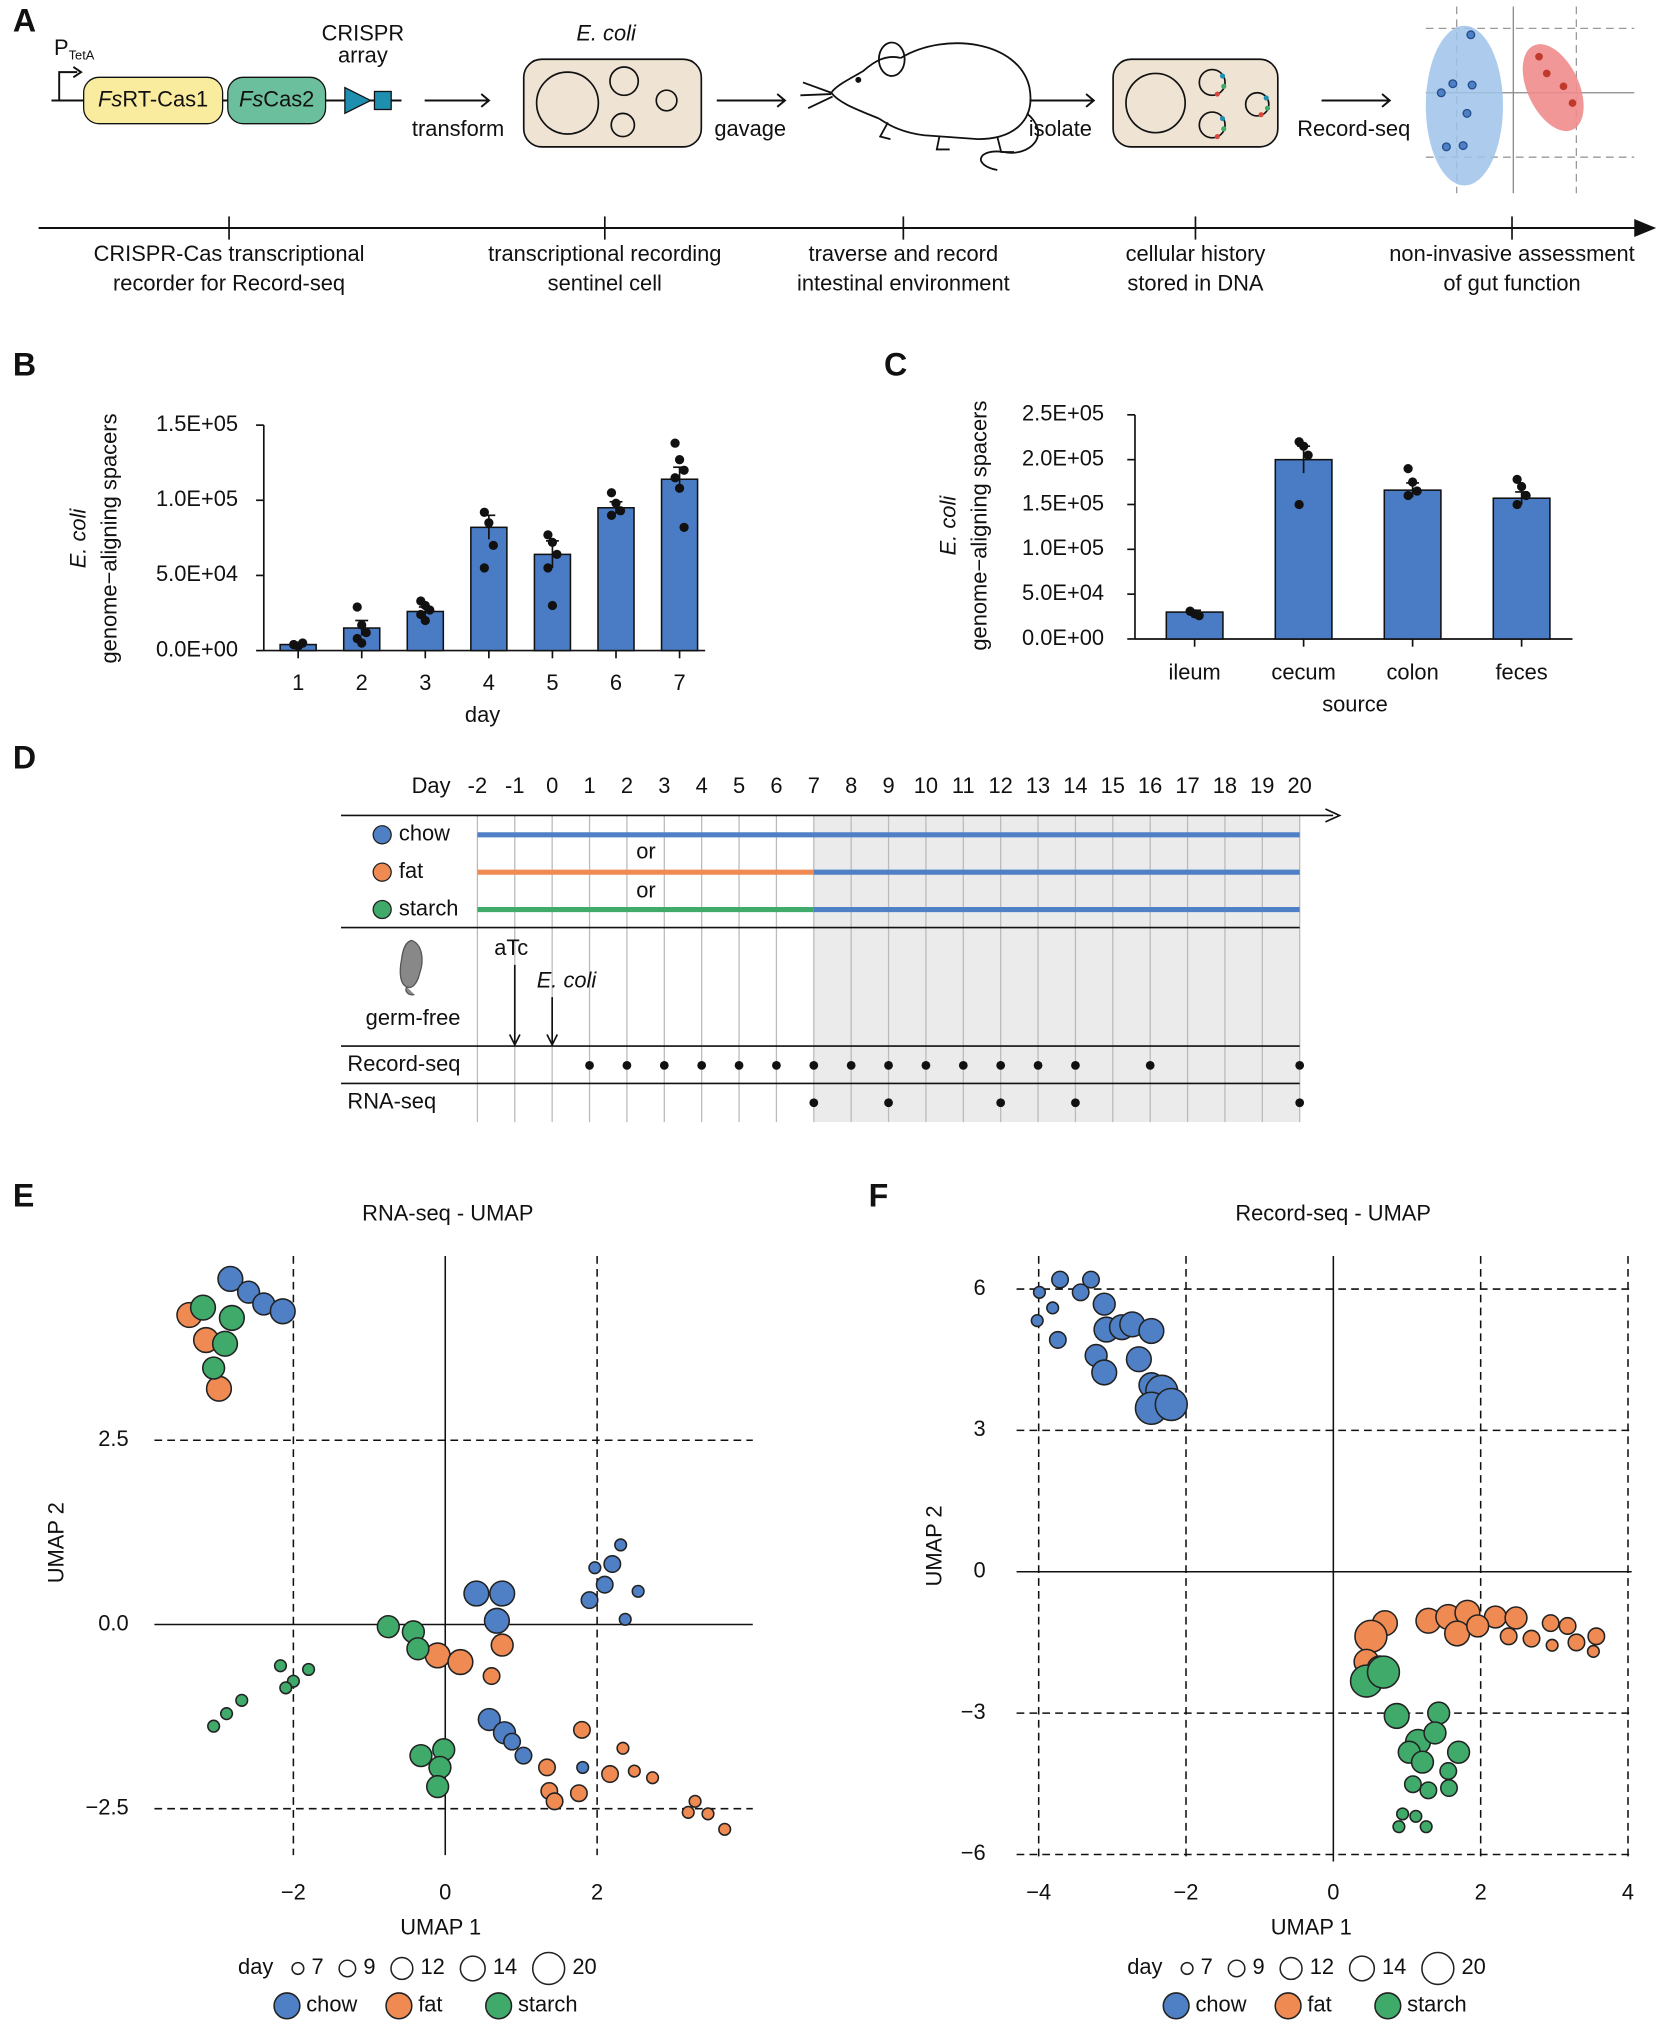 The width and height of the screenshot is (1660, 2020). I want to click on stage-label: intestinal environment, so click(903, 282).